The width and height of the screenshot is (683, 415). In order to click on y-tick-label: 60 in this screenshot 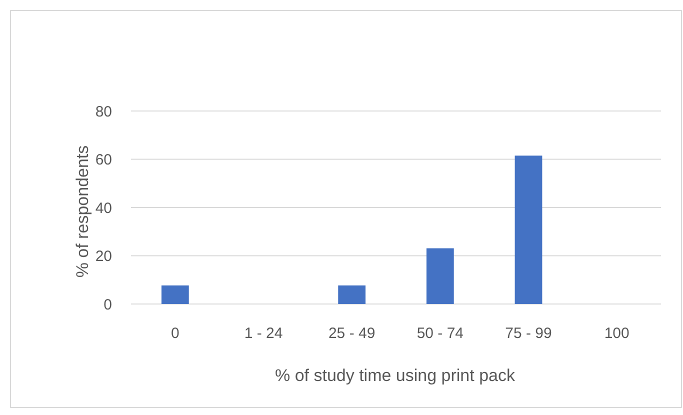, I will do `click(103, 160)`.